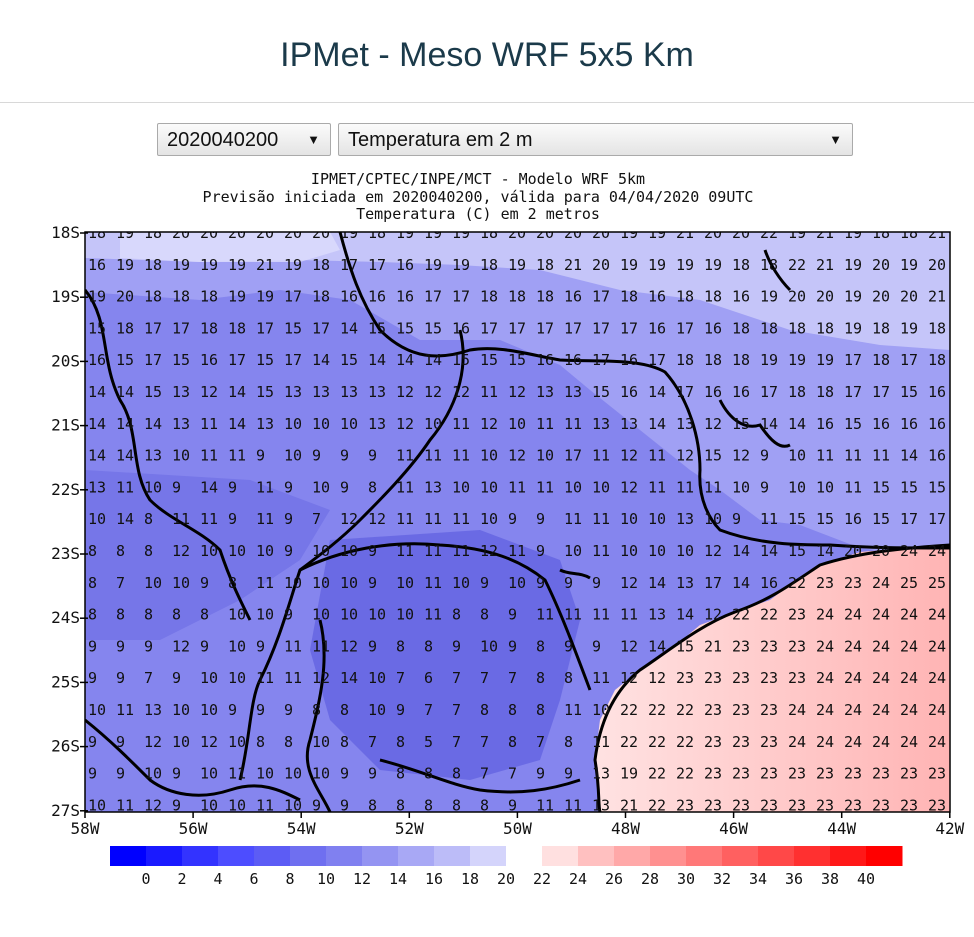  What do you see at coordinates (181, 360) in the screenshot?
I see `temperature-value: 15` at bounding box center [181, 360].